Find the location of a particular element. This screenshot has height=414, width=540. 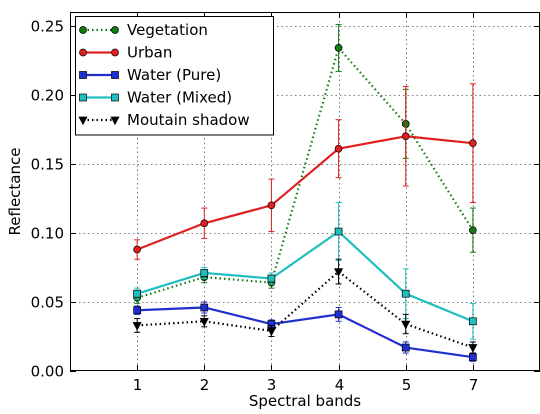

x-tick-label: 3 is located at coordinates (272, 385).